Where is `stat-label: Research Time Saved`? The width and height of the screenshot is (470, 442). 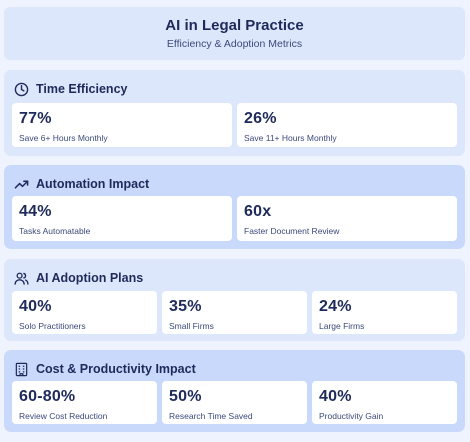 stat-label: Research Time Saved is located at coordinates (211, 416).